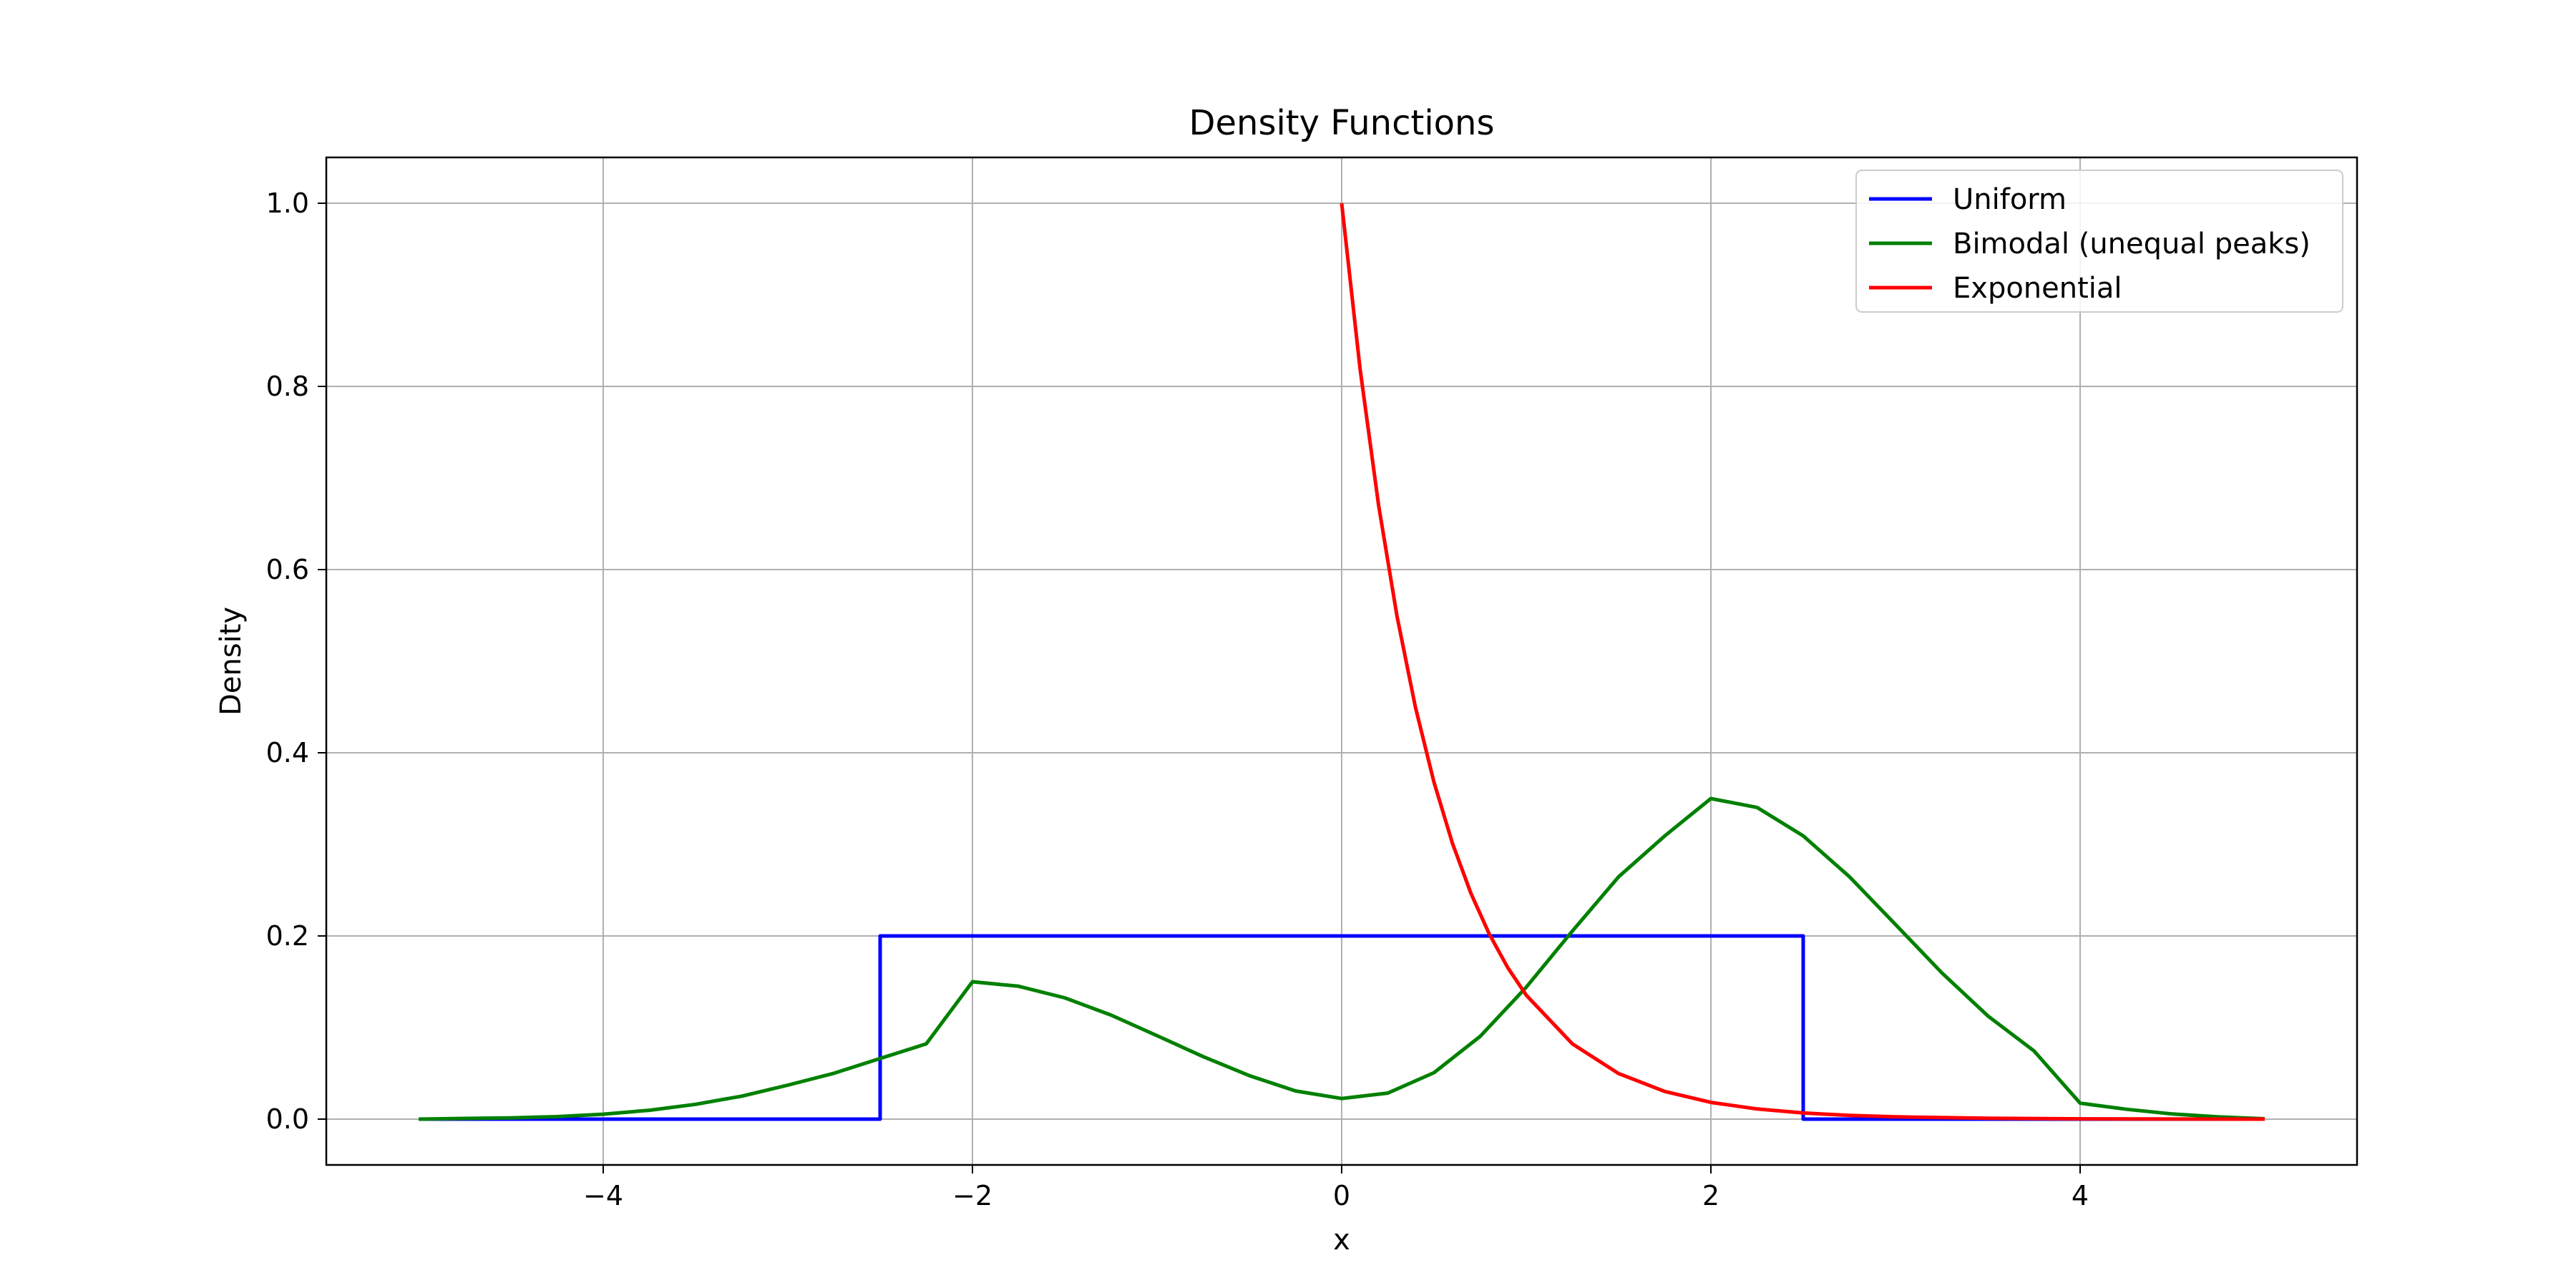 This screenshot has width=2576, height=1288. Describe the element at coordinates (1341, 1195) in the screenshot. I see `x-tick-label: 0` at that location.